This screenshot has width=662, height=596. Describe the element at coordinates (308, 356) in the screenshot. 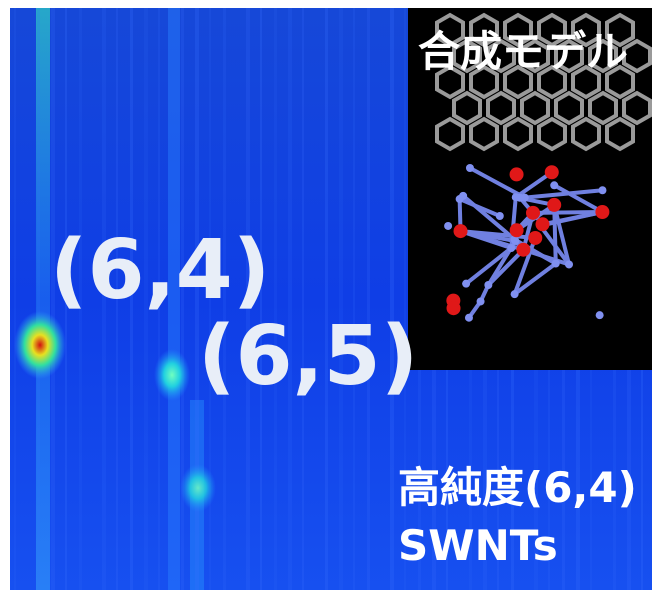

I see `spot-label: (6,5)` at that location.